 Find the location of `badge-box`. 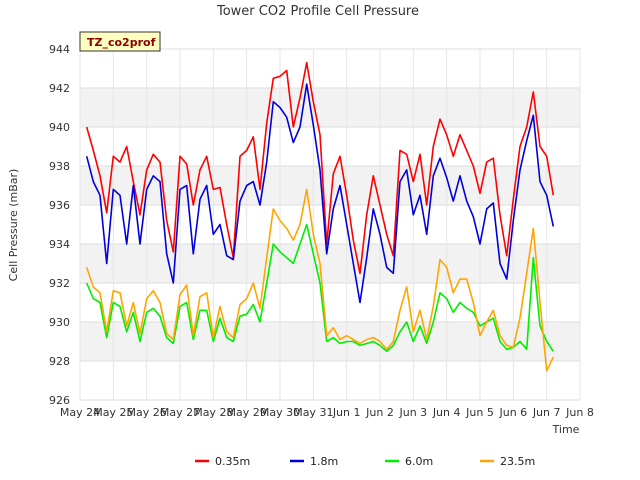

badge-box is located at coordinates (120, 41).